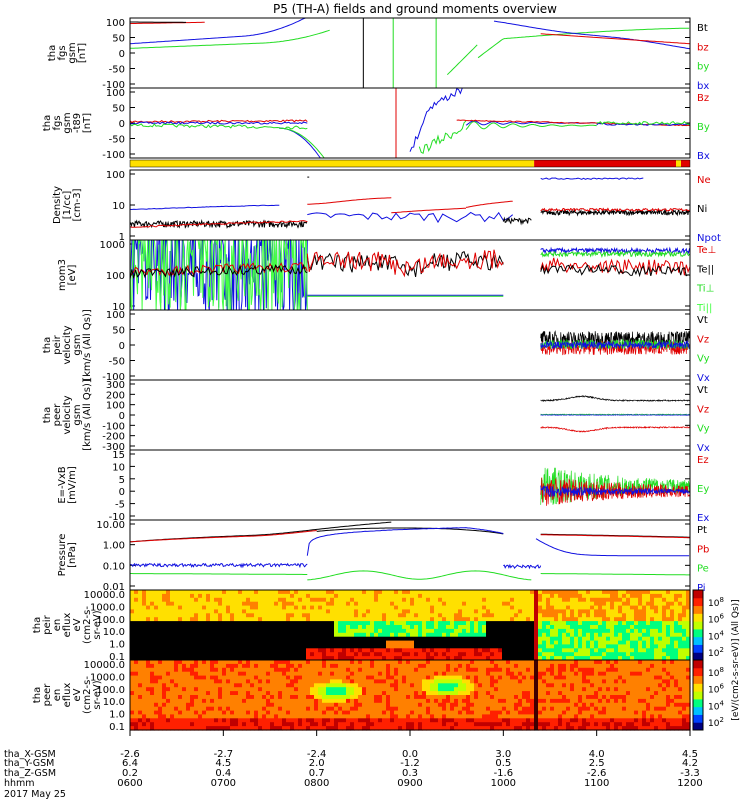 The image size is (750, 800). What do you see at coordinates (47, 345) in the screenshot?
I see `y-axis-label: tha` at bounding box center [47, 345].